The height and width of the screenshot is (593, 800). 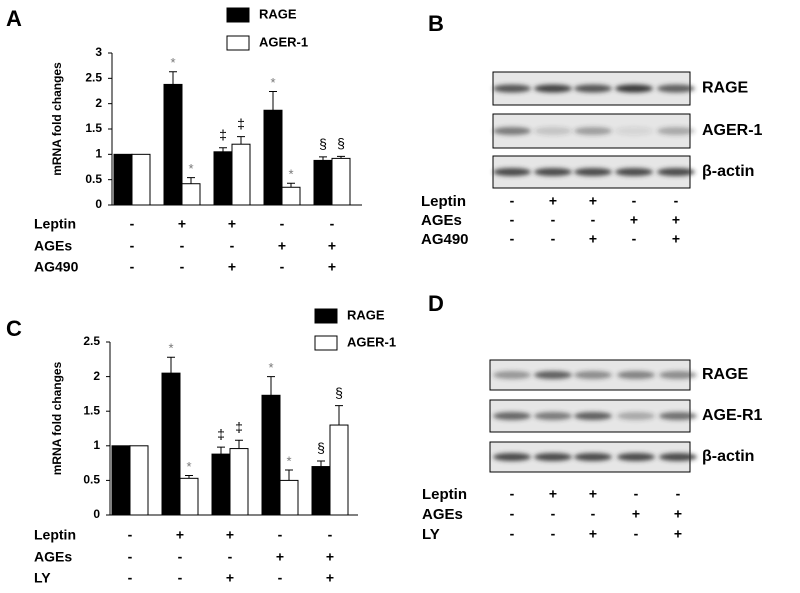 I want to click on band-label: AGE-R1, so click(x=732, y=415).